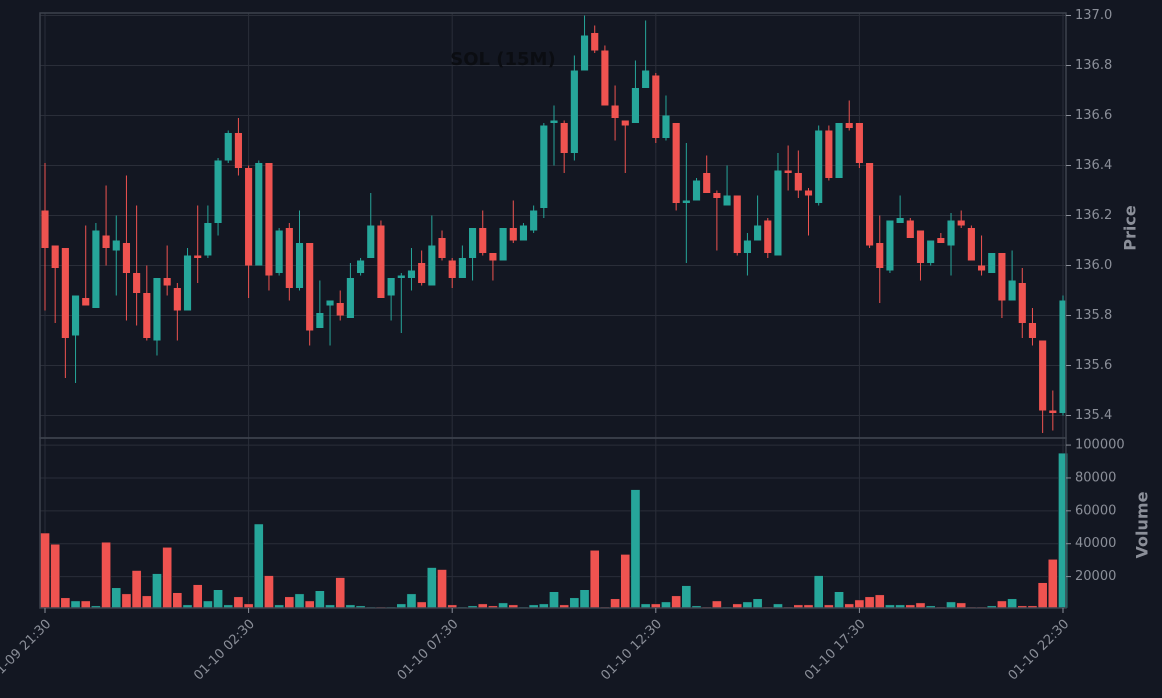 The height and width of the screenshot is (698, 1162). Describe the element at coordinates (1093, 365) in the screenshot. I see `y-tick-label: 135.6` at that location.